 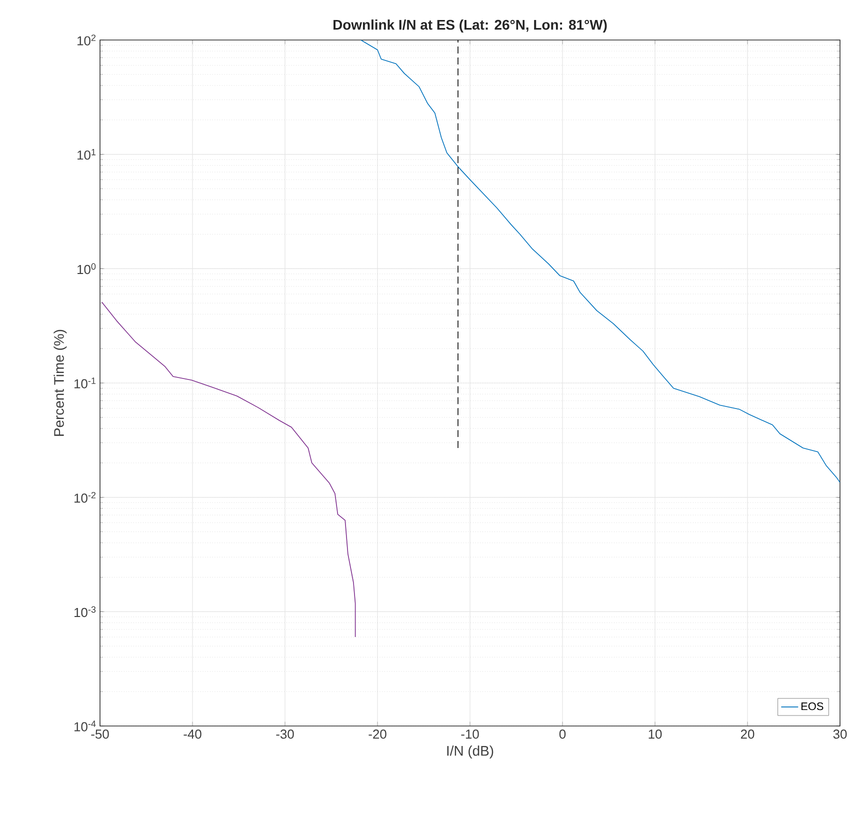 What do you see at coordinates (85, 383) in the screenshot?
I see `y-tick-label: 10$^{-1}$` at bounding box center [85, 383].